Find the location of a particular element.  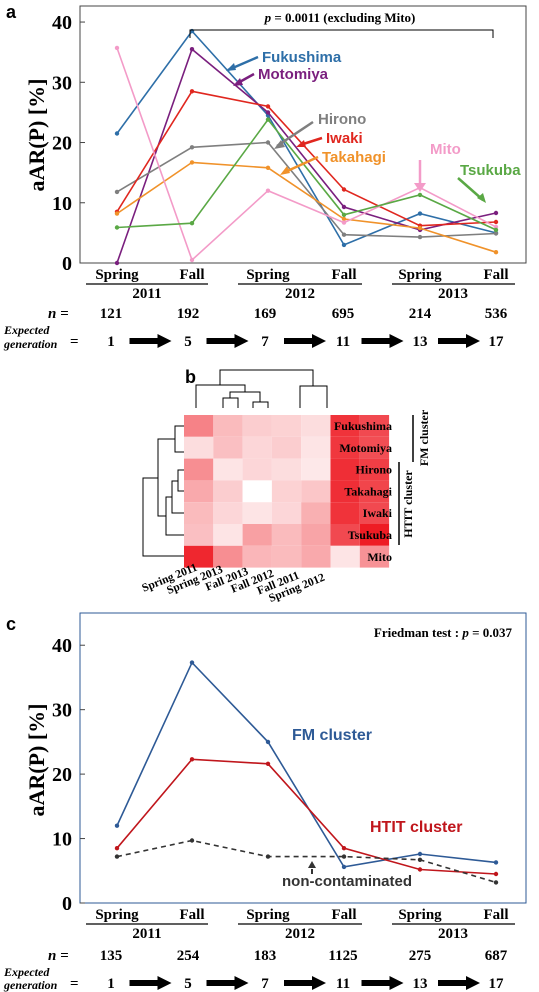

y-tick-label: 10 is located at coordinates (62, 204).